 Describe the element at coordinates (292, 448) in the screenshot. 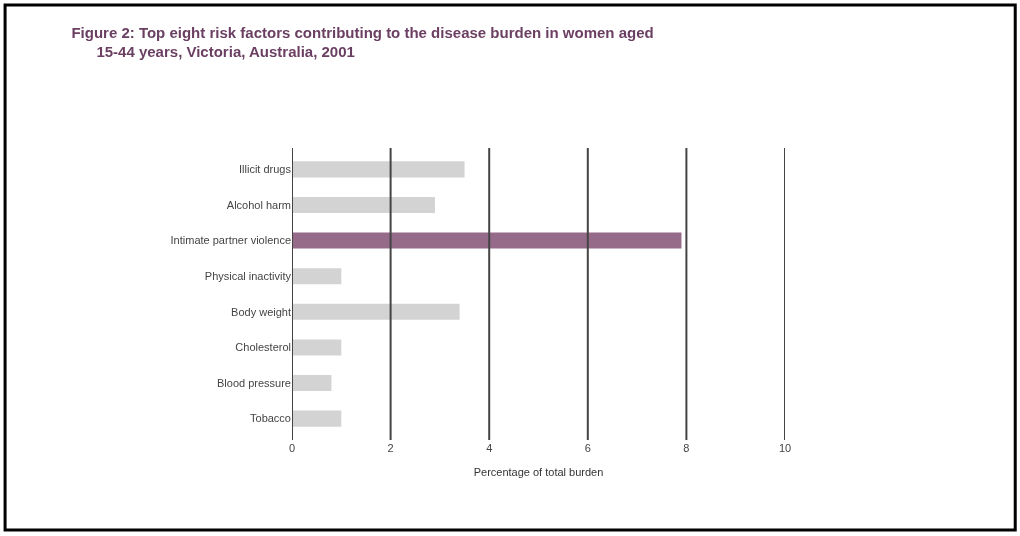

I see `x-tick-label: 0` at that location.